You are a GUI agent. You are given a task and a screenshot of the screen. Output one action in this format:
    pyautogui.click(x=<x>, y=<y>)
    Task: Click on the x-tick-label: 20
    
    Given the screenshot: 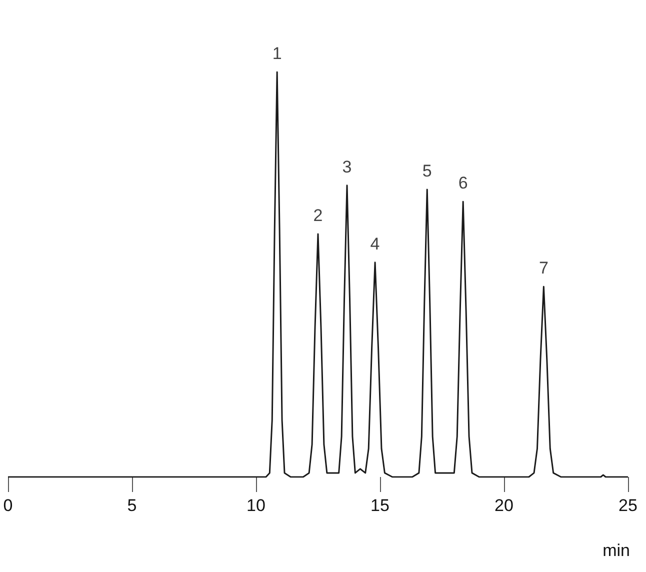 What is the action you would take?
    pyautogui.click(x=504, y=505)
    